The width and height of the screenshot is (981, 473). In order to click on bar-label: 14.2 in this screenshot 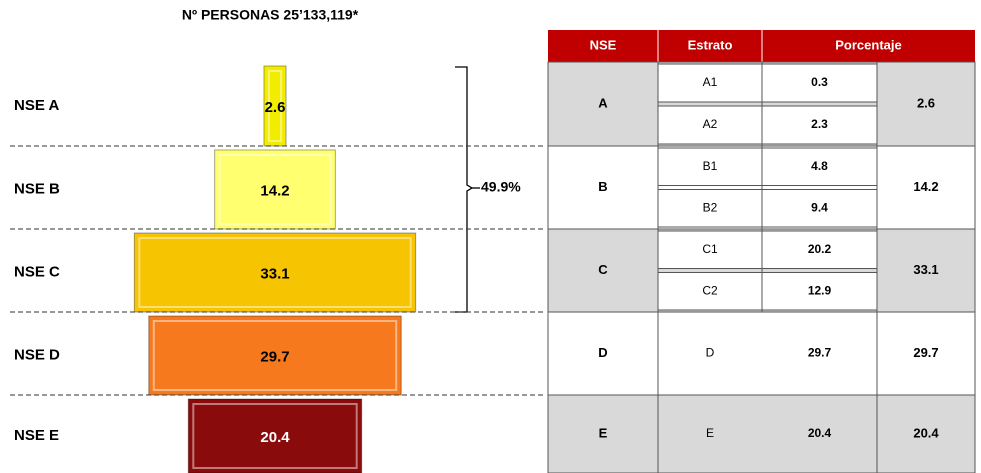, I will do `click(274, 190)`.